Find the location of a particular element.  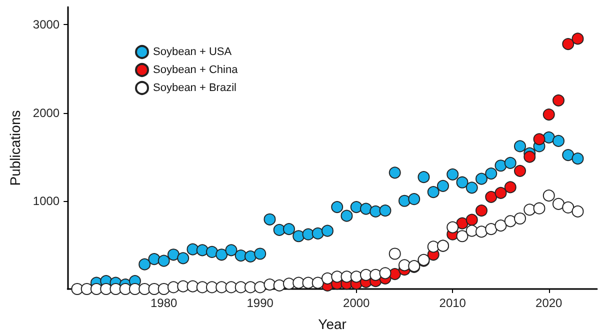

x-tick-label: 1990 is located at coordinates (260, 303).